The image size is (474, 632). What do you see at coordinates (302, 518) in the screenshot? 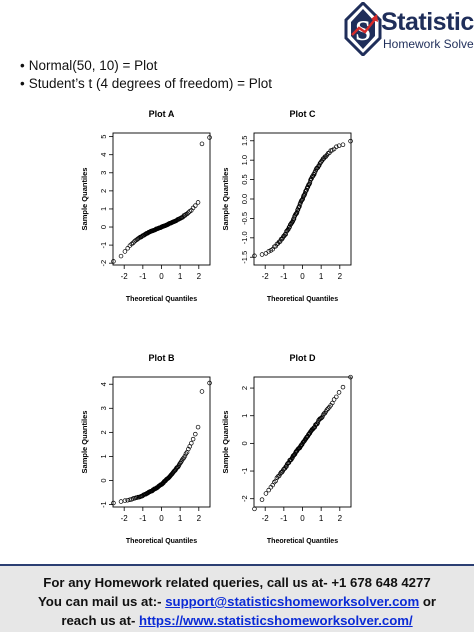
I see `plot-4-x-tick-label: 0` at bounding box center [302, 518].